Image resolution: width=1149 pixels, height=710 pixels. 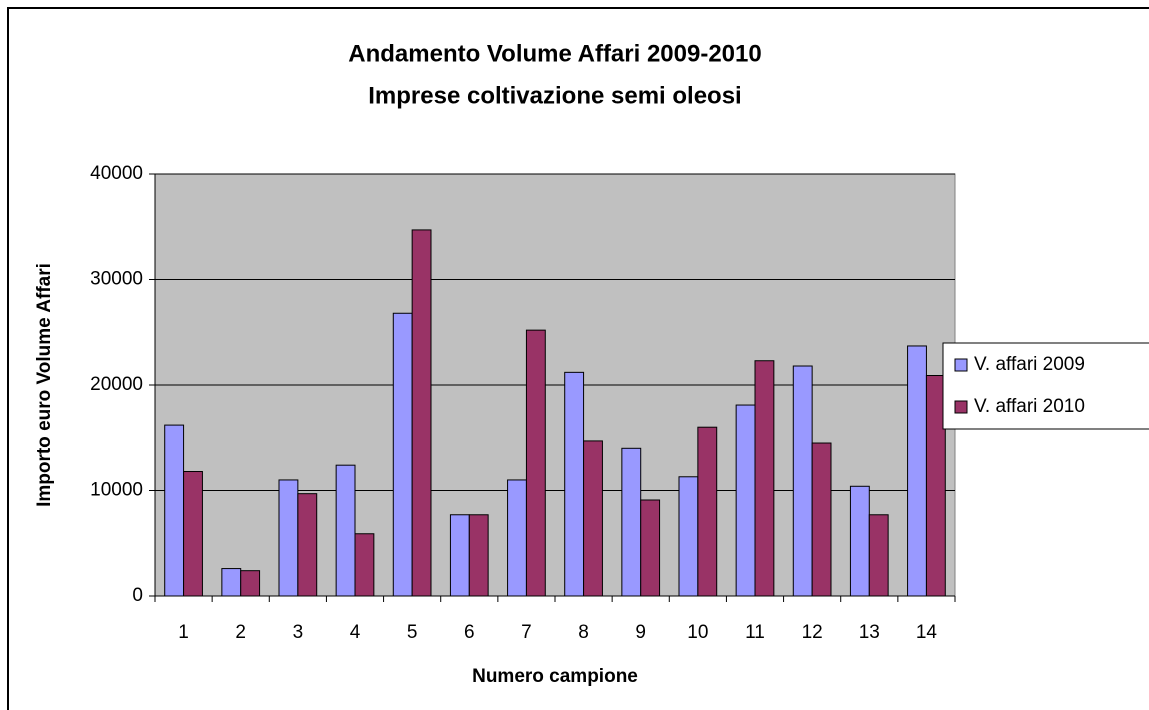 I want to click on x-axis-label: Numero campione, so click(x=555, y=676).